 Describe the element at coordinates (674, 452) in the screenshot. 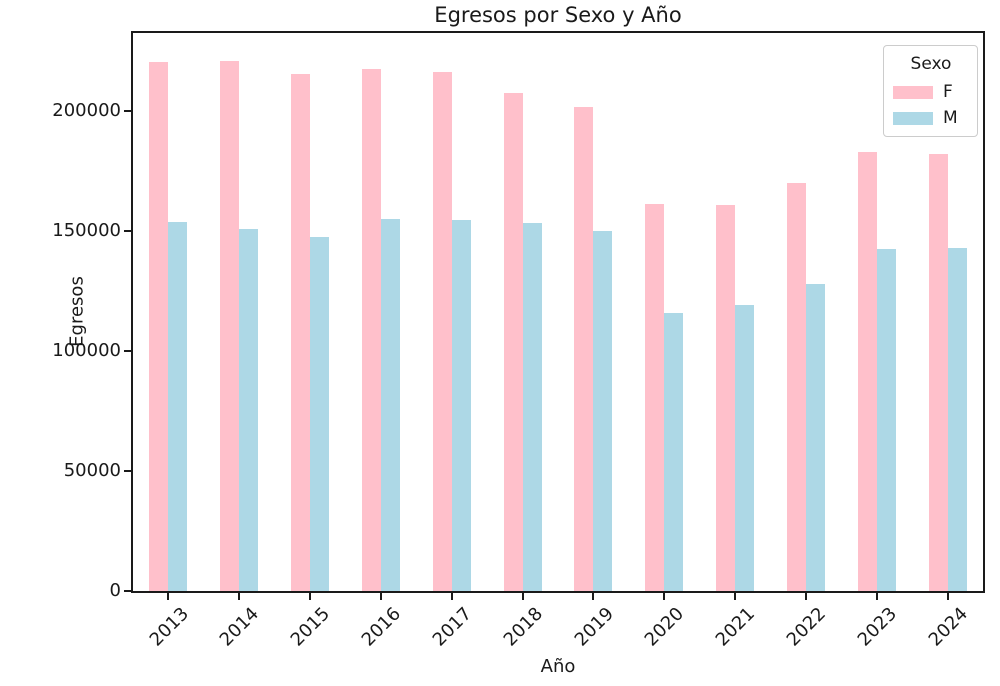

I see `bar-M-2020` at that location.